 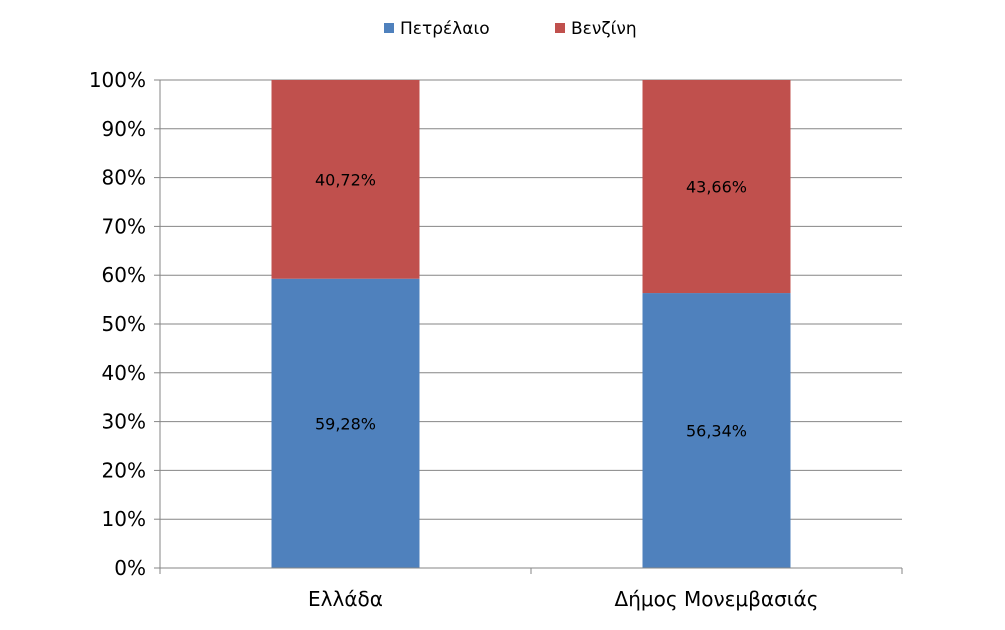 I want to click on data-label: 40,72%, so click(x=345, y=179).